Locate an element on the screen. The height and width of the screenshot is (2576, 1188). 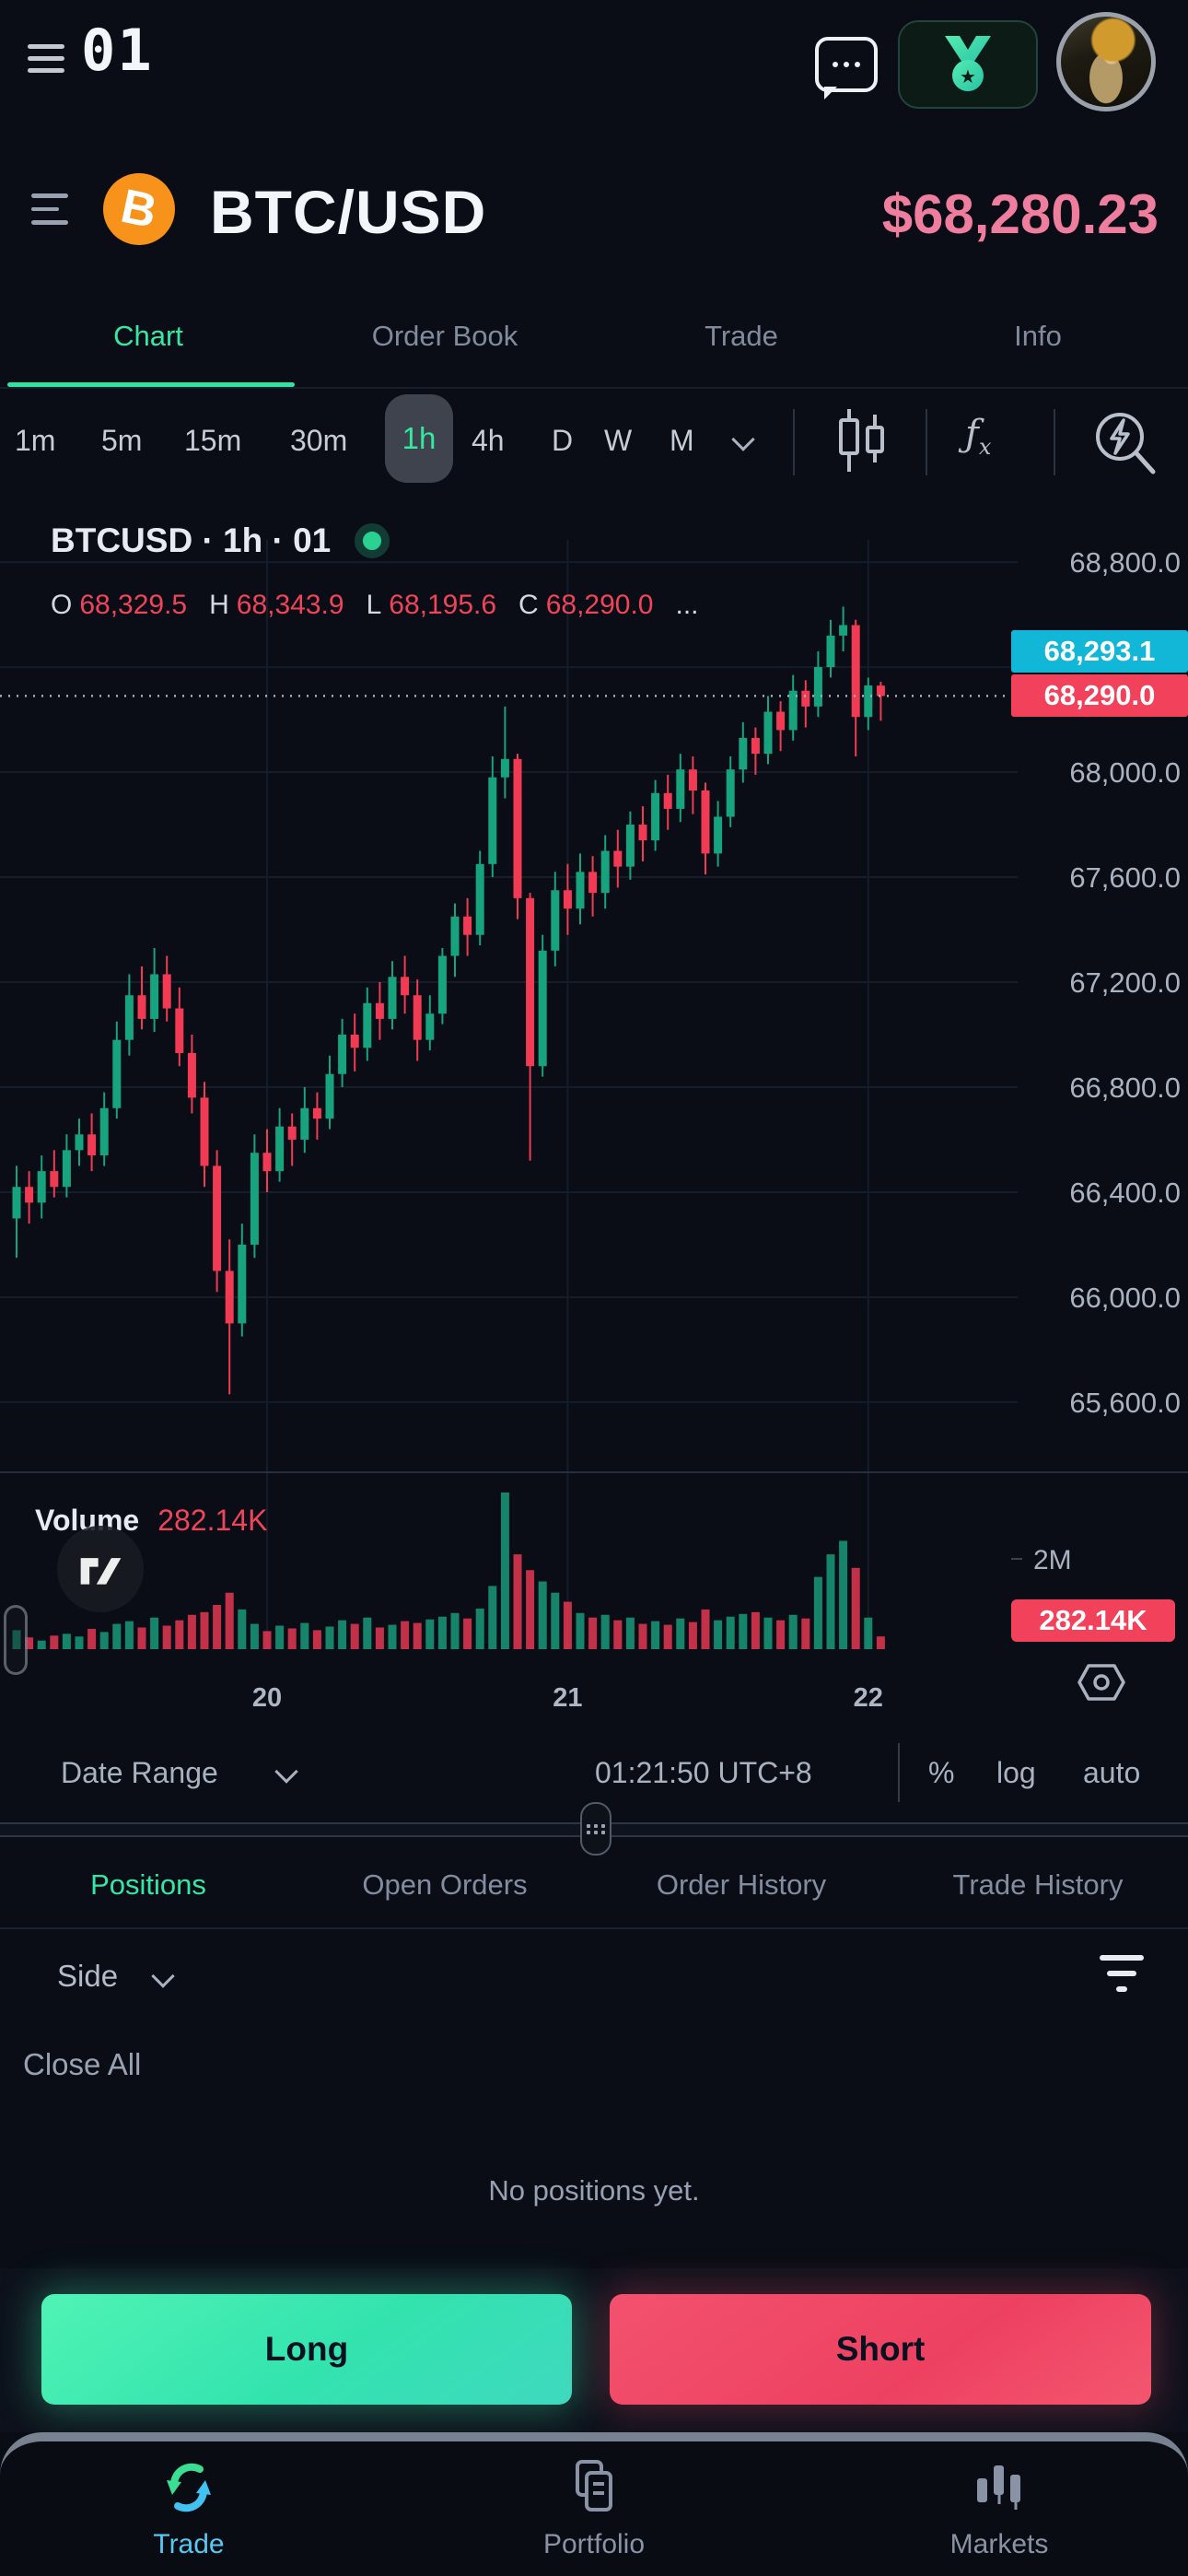
nav-trade: Trade is located at coordinates (189, 2509).